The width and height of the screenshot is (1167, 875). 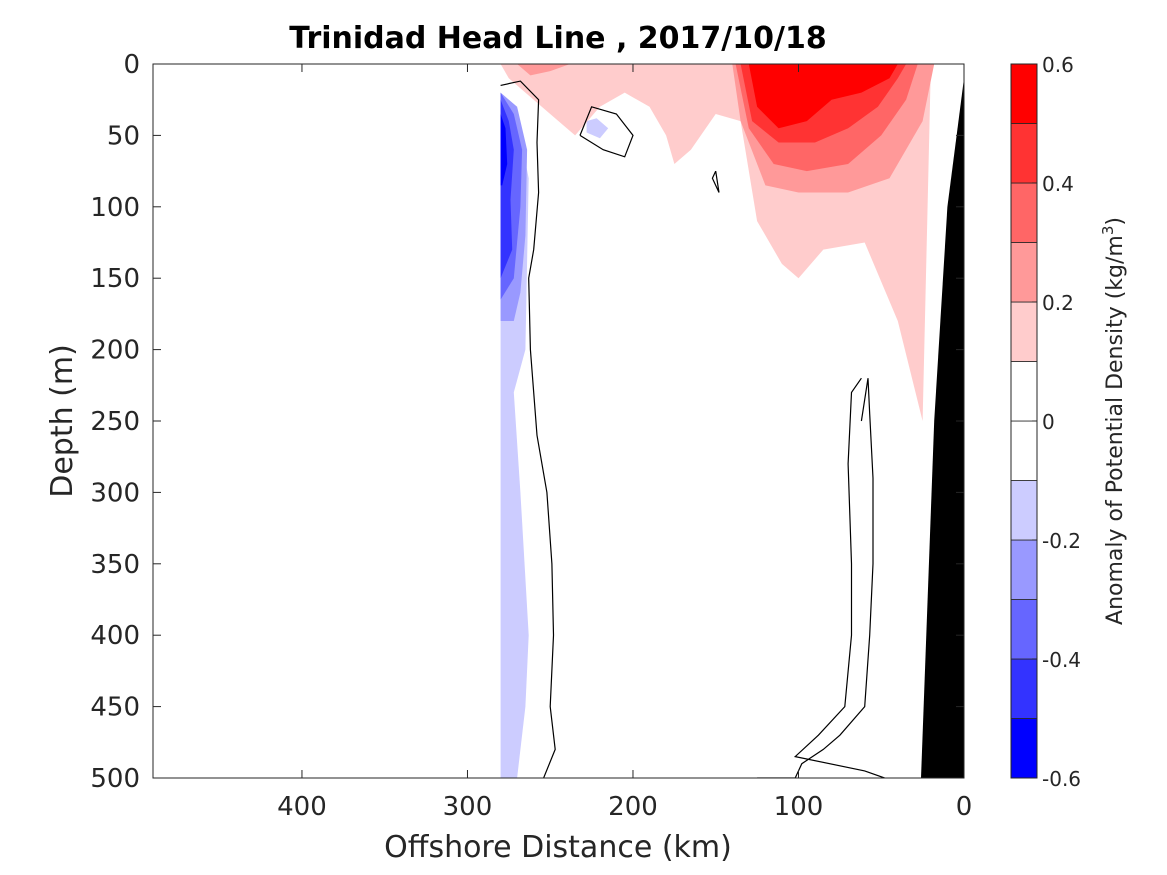 I want to click on contour-zero-contour-nearshore, so click(x=815, y=578).